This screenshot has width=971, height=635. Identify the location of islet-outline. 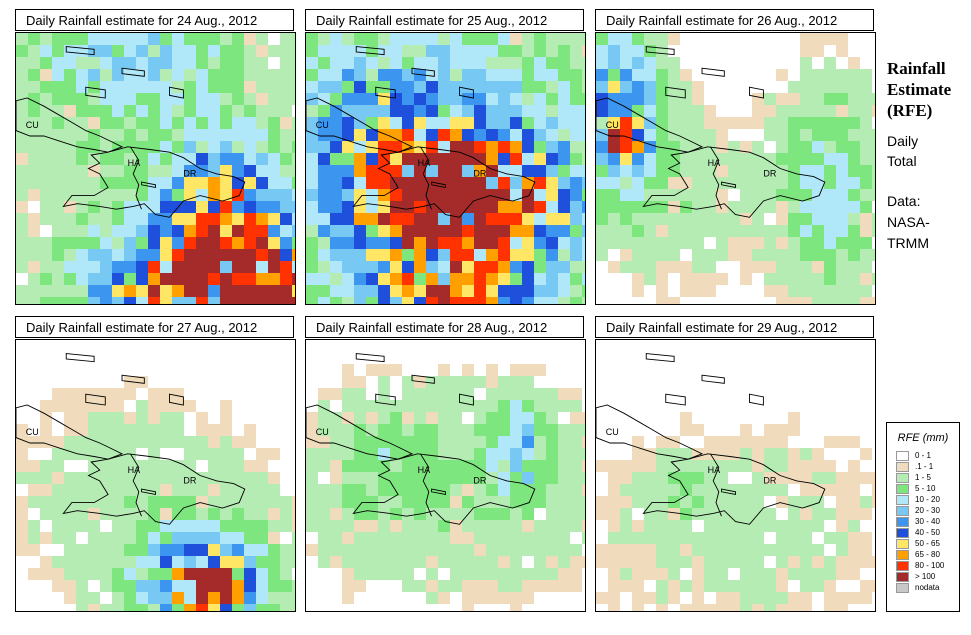
(423, 72).